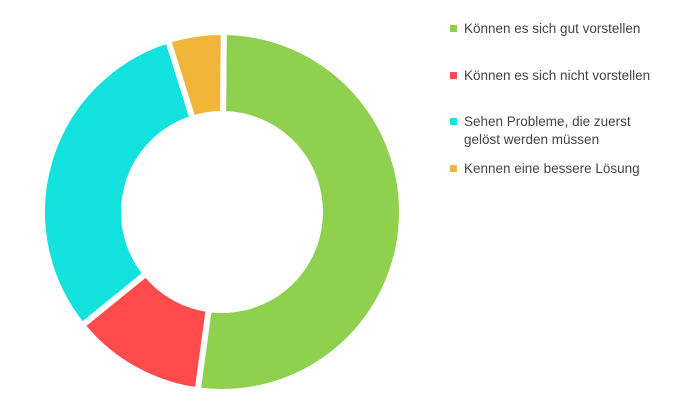  Describe the element at coordinates (552, 168) in the screenshot. I see `legend-label-besser: Kennen eine bessere Lösung` at that location.